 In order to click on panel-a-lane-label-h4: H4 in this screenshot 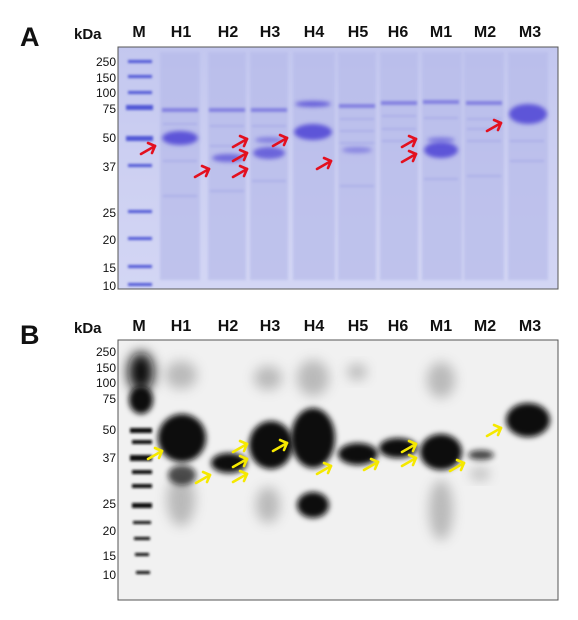, I will do `click(314, 32)`.